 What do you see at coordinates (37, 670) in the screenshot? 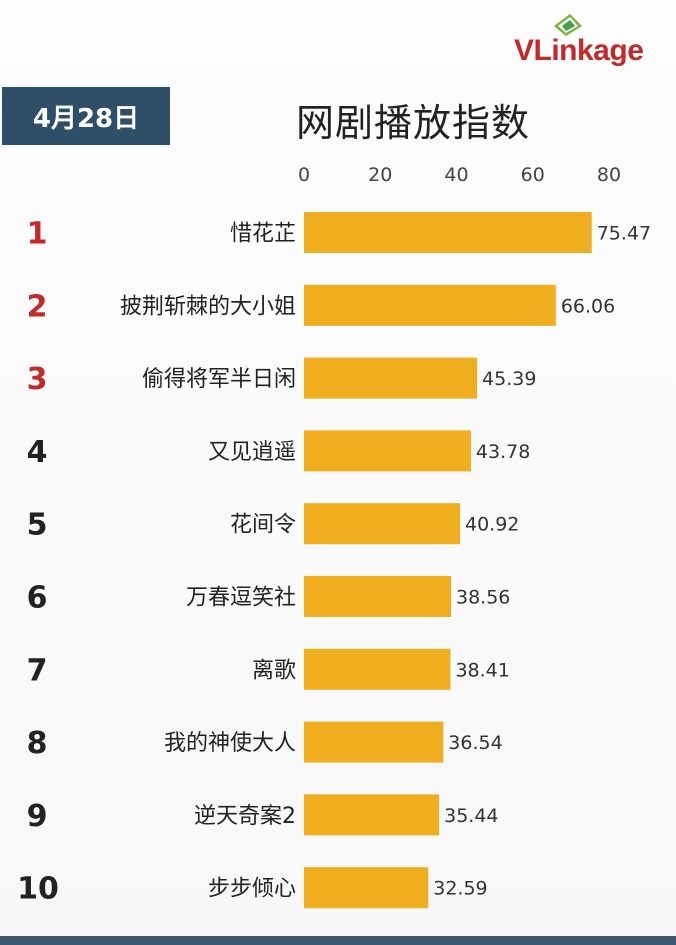
I see `rank-number: 7` at bounding box center [37, 670].